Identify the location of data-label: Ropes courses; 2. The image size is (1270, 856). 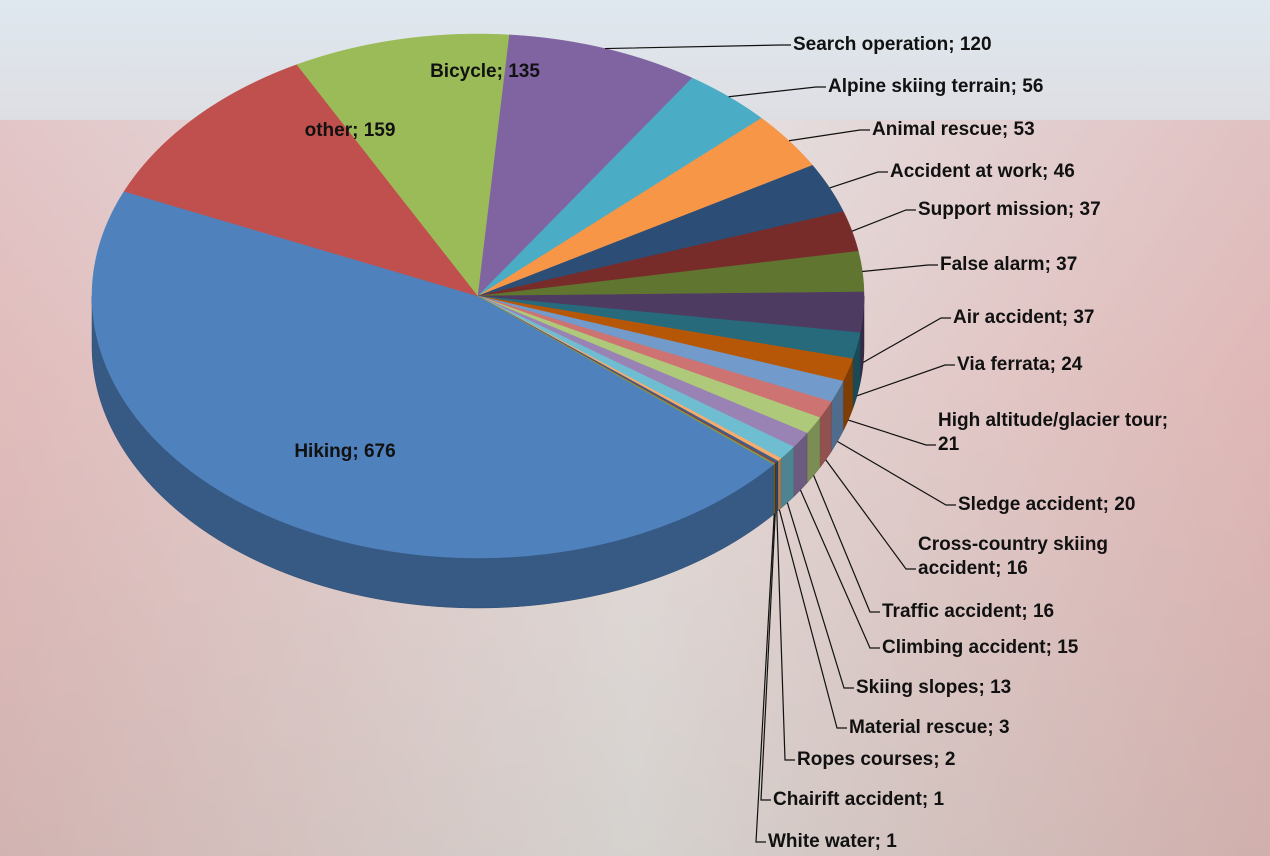
(876, 759).